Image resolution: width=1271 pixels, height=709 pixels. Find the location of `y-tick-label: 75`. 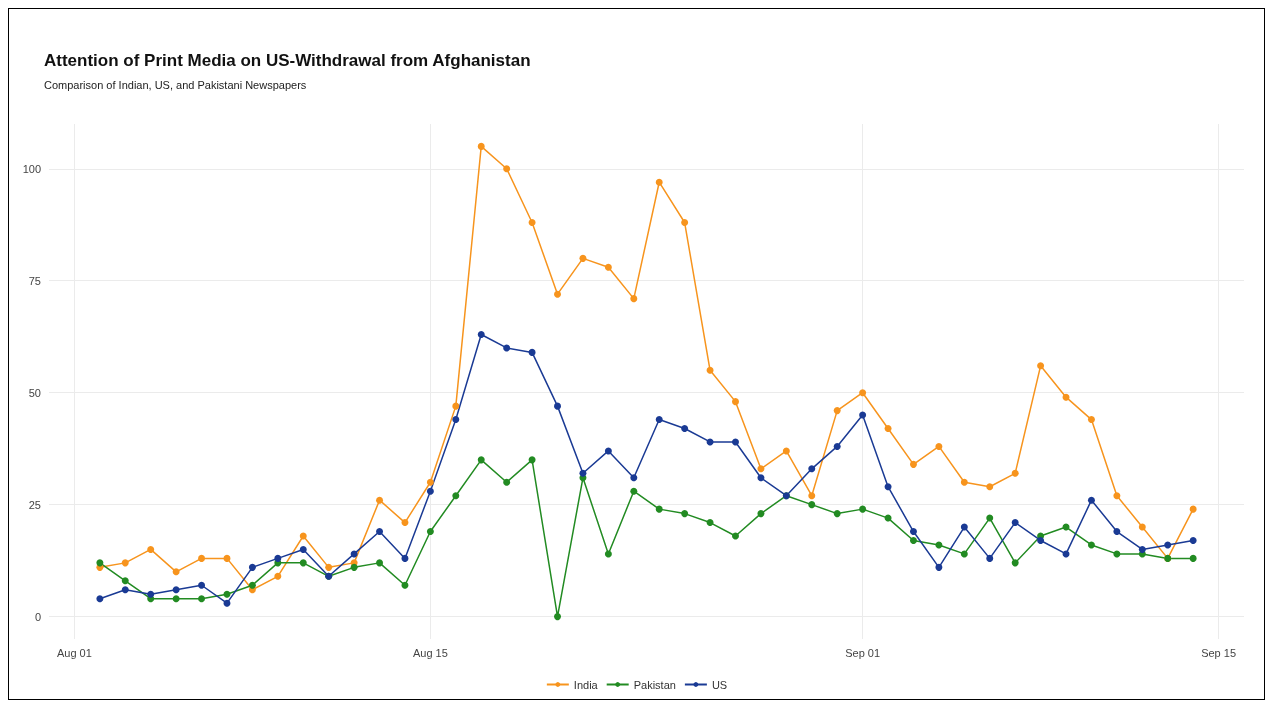

y-tick-label: 75 is located at coordinates (34, 280).